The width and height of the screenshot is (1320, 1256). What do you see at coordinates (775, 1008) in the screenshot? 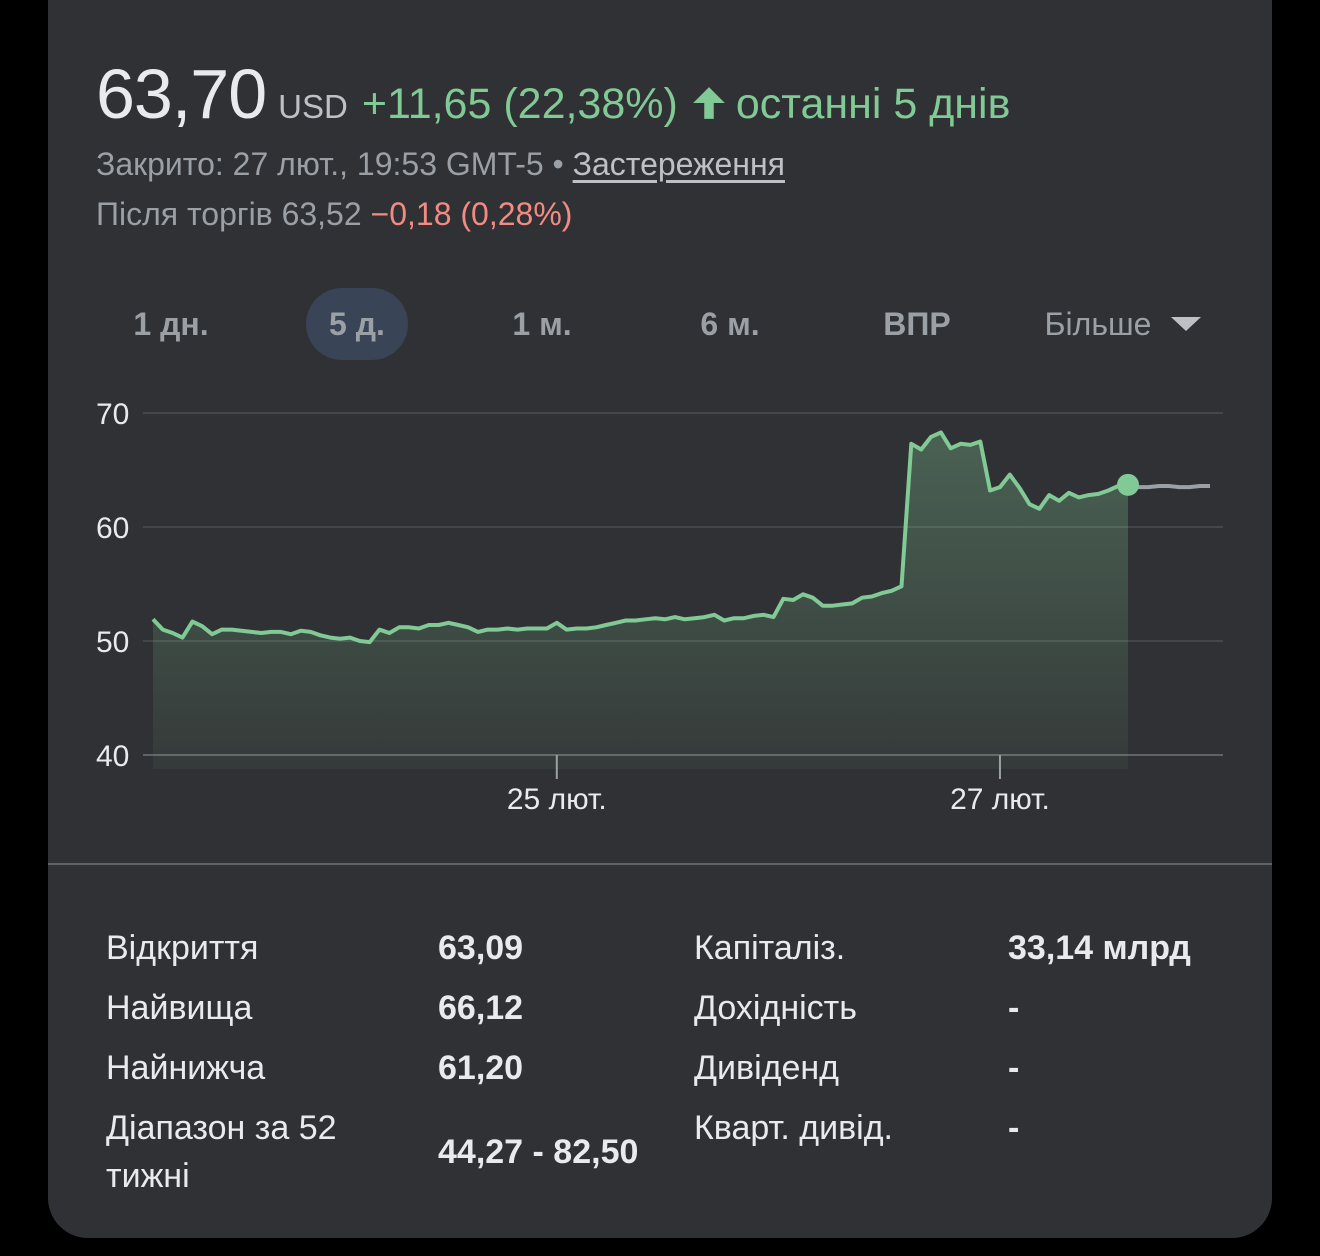
I see `stat-yield-label: Дохідність` at bounding box center [775, 1008].